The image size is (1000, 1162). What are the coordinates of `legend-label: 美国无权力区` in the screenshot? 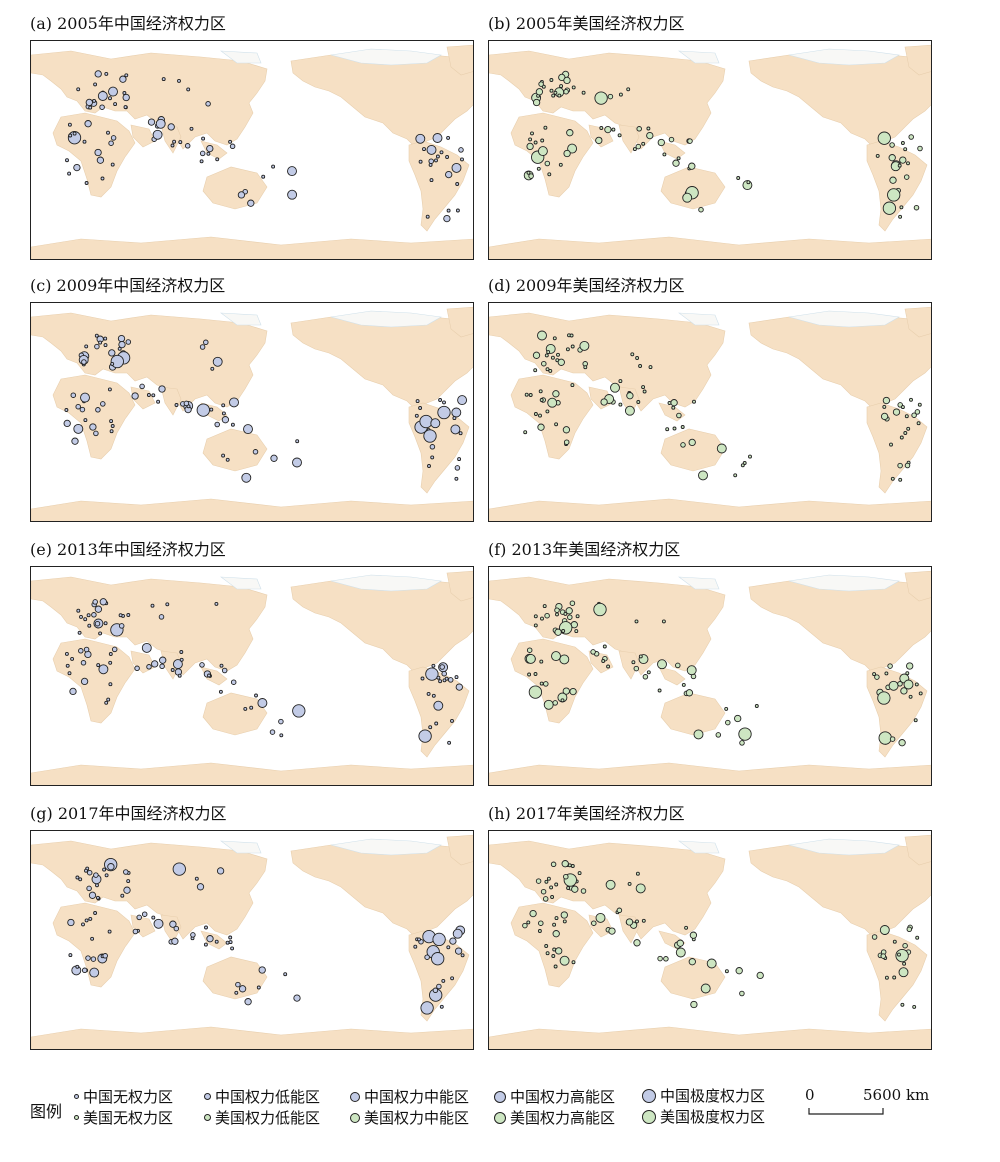 It's located at (128, 1118).